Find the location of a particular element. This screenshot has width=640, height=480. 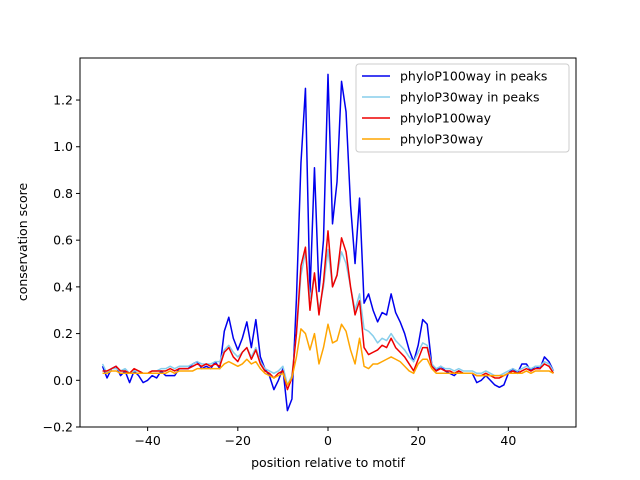

x-tick-label: 40 is located at coordinates (508, 440).